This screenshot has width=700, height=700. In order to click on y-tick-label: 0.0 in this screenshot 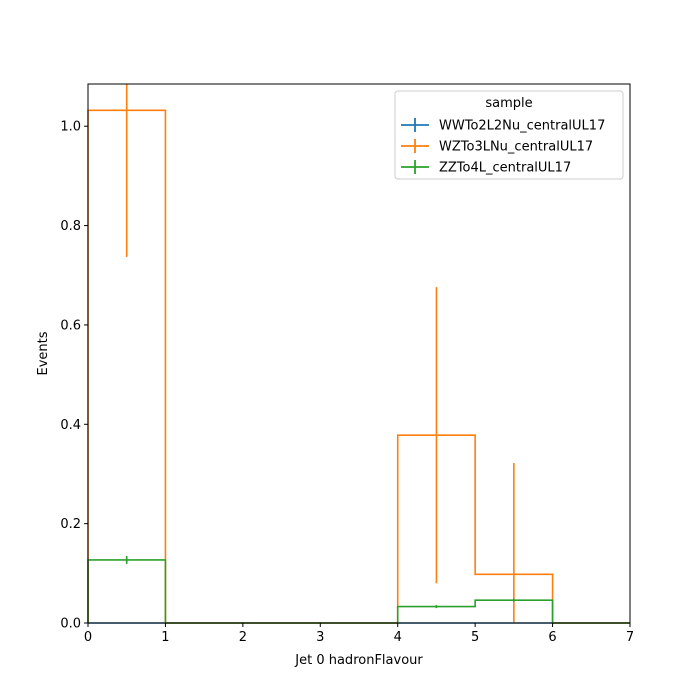, I will do `click(70, 624)`.